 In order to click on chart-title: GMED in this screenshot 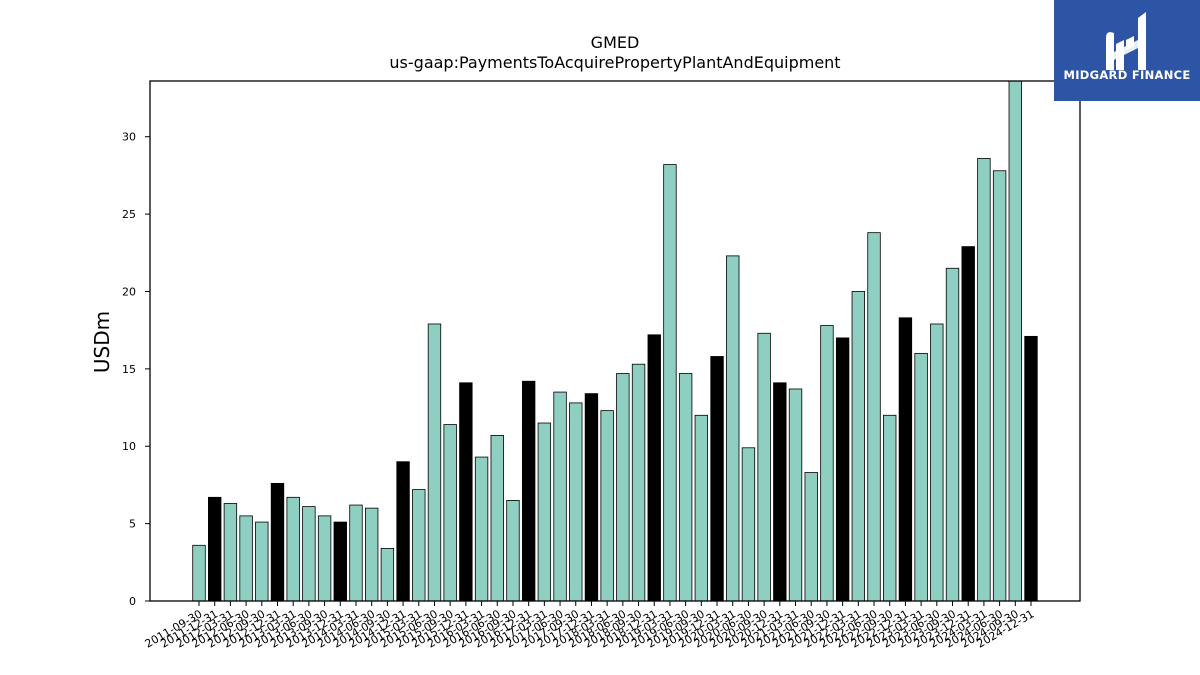, I will do `click(615, 42)`.